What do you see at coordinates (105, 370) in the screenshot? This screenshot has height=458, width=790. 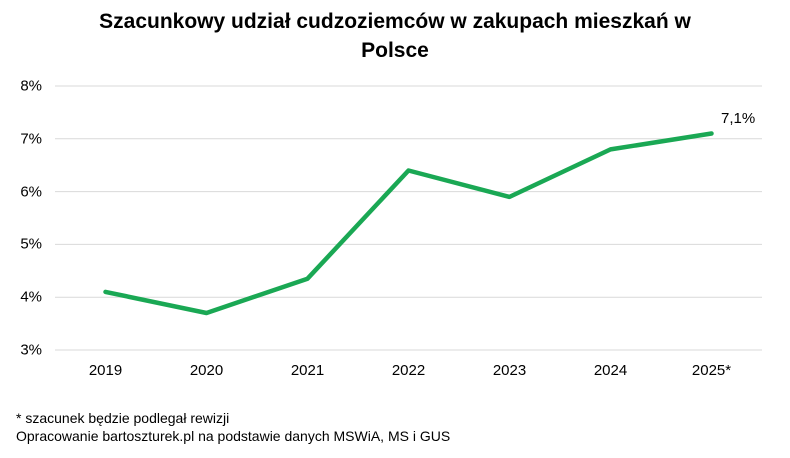 I see `x-axis-label: 2019` at bounding box center [105, 370].